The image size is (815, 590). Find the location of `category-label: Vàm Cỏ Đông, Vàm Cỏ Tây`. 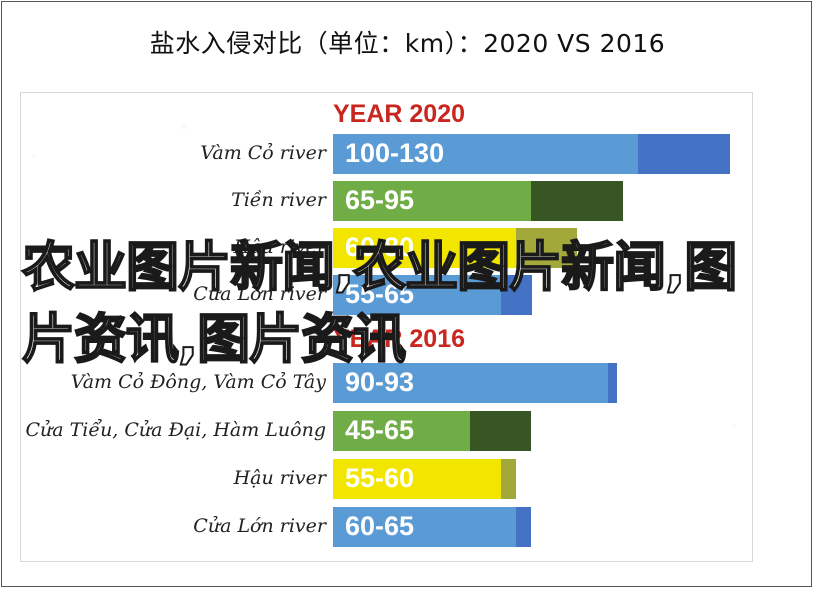

category-label: Vàm Cỏ Đông, Vàm Cỏ Tây is located at coordinates (198, 382).